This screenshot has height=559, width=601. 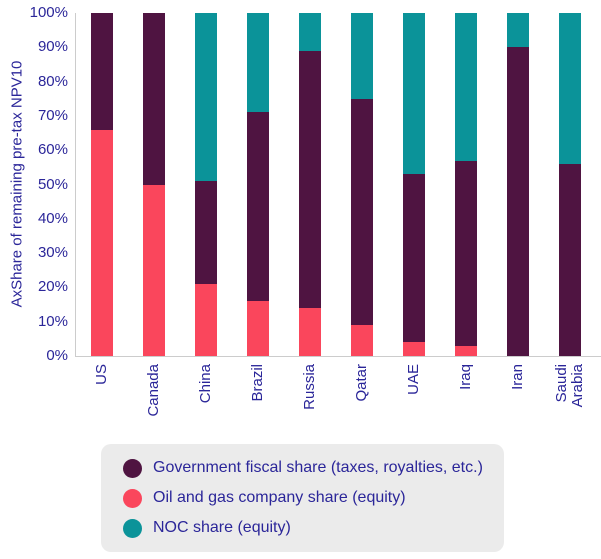 What do you see at coordinates (258, 207) in the screenshot?
I see `bar-segment-brazil-government` at bounding box center [258, 207].